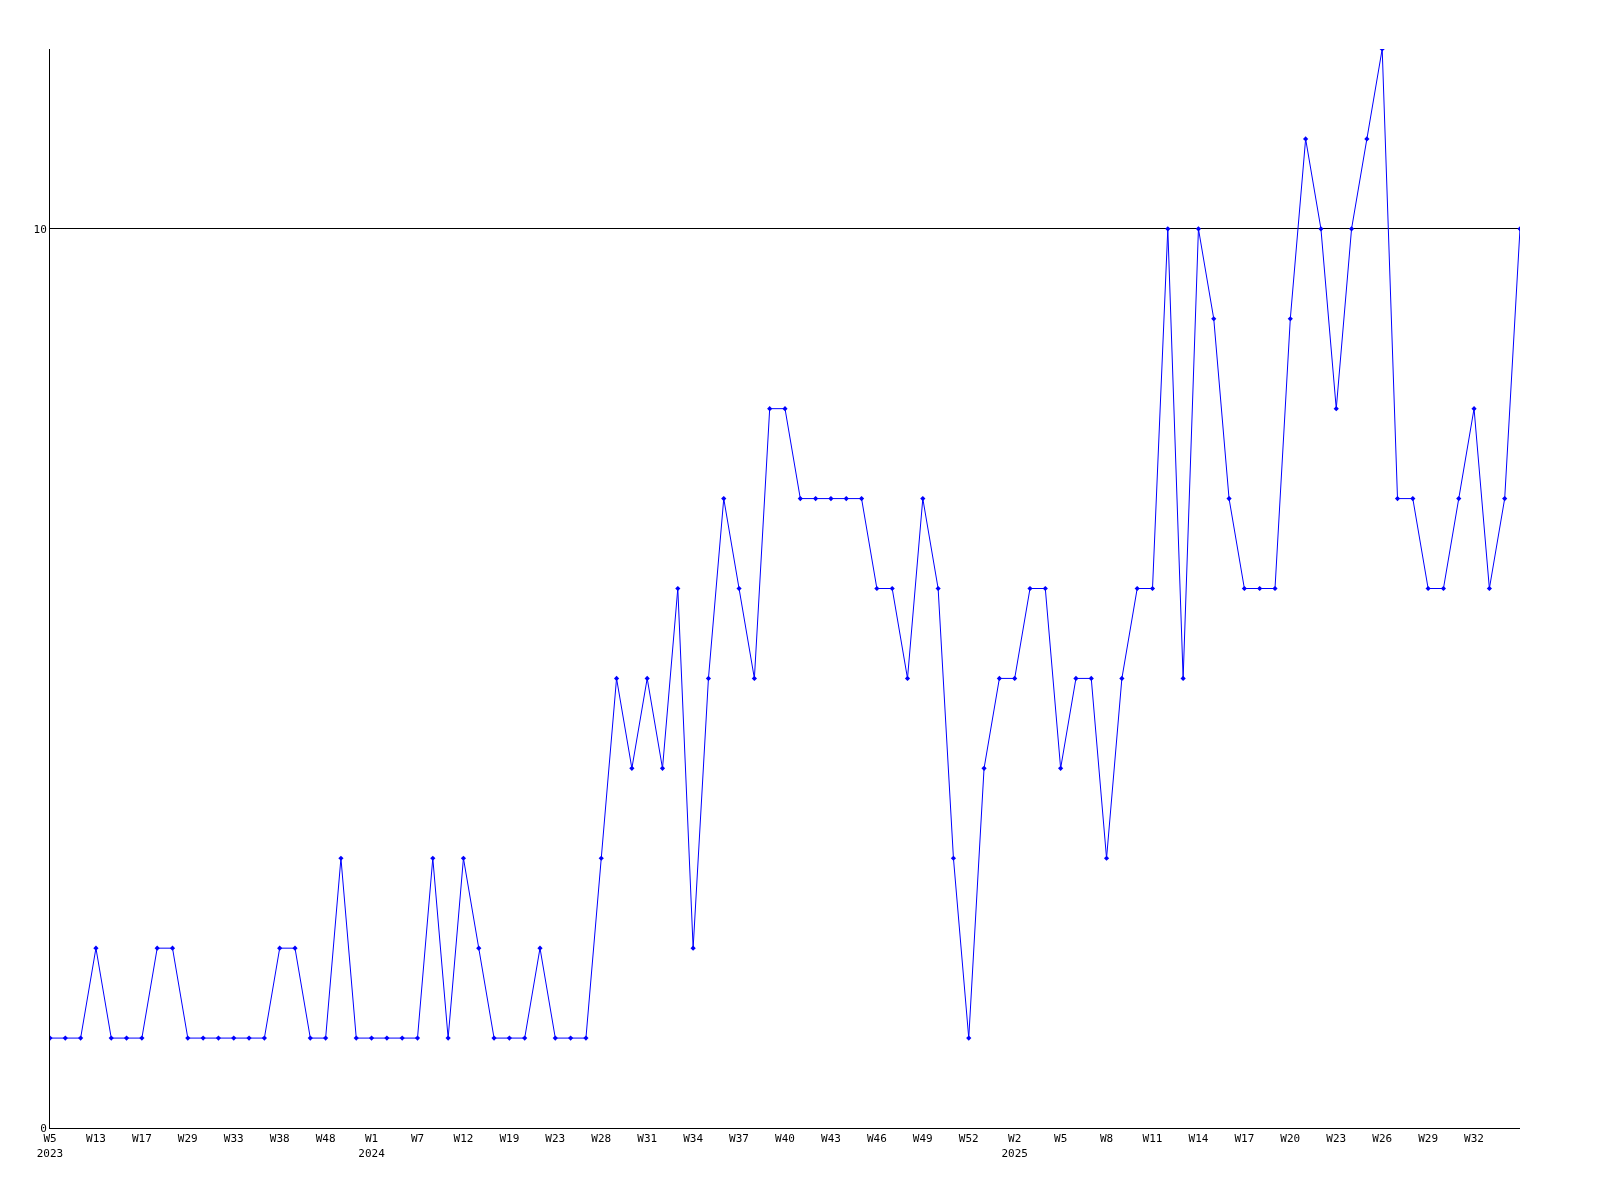  What do you see at coordinates (1382, 1139) in the screenshot?
I see `x-tick-label: W26` at bounding box center [1382, 1139].